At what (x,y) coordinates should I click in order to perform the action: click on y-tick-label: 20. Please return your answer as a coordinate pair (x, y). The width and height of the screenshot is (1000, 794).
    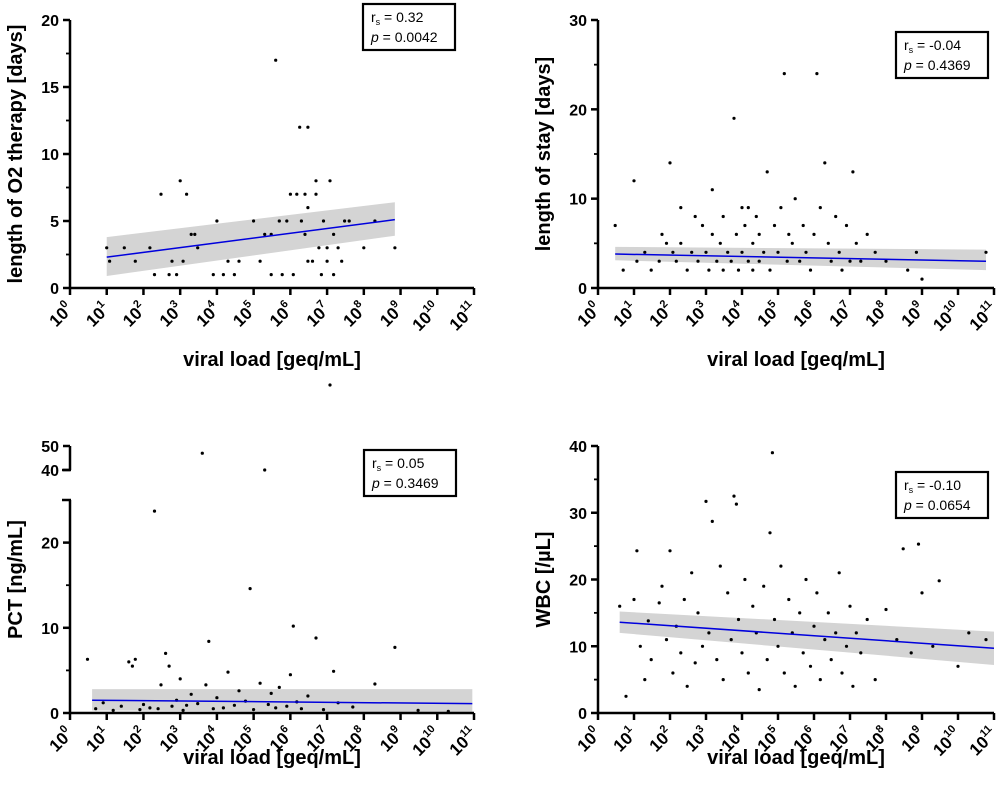
    Looking at the image, I should click on (50, 544).